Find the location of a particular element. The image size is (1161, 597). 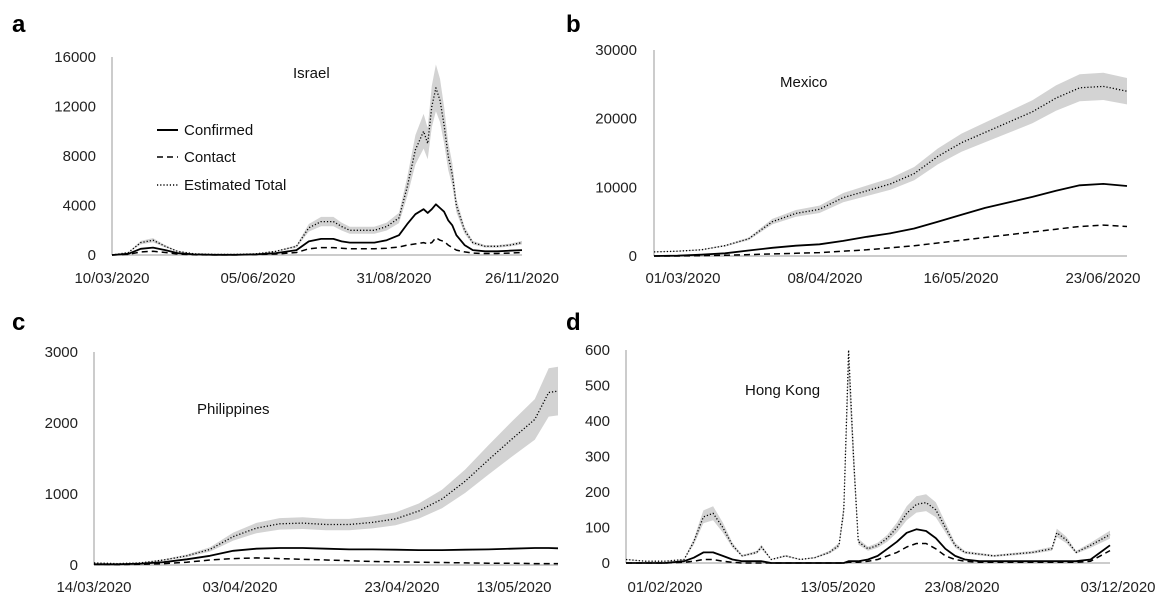

panel-letter-a: a is located at coordinates (19, 24).